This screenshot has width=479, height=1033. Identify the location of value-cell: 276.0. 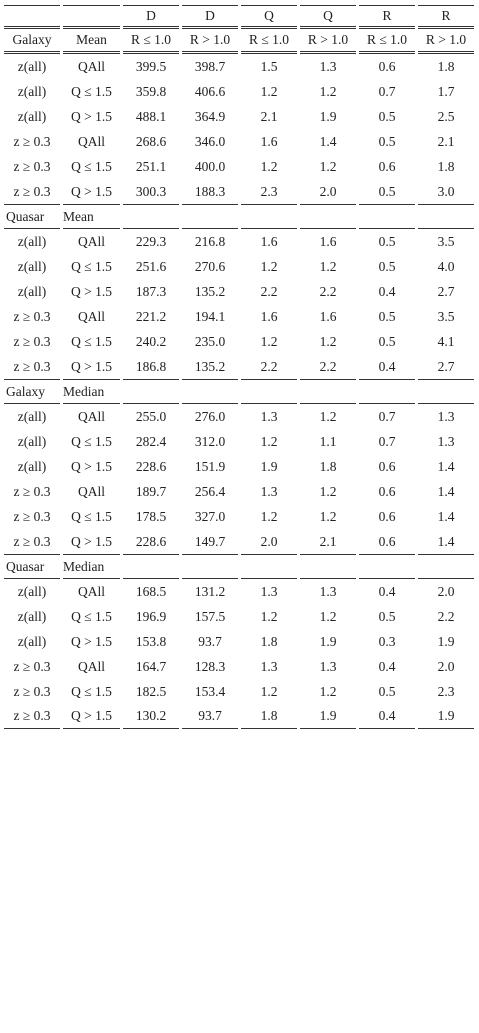
(210, 416).